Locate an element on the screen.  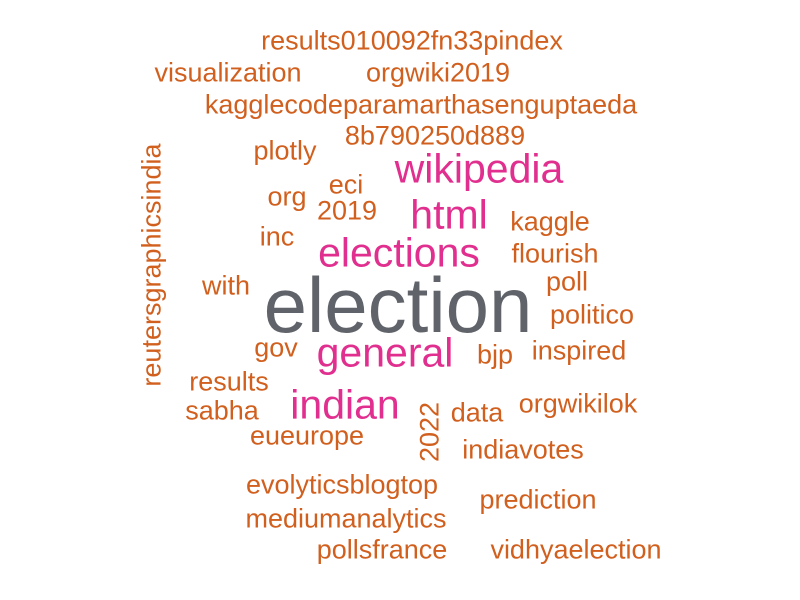
word-visualization: visualization is located at coordinates (228, 72).